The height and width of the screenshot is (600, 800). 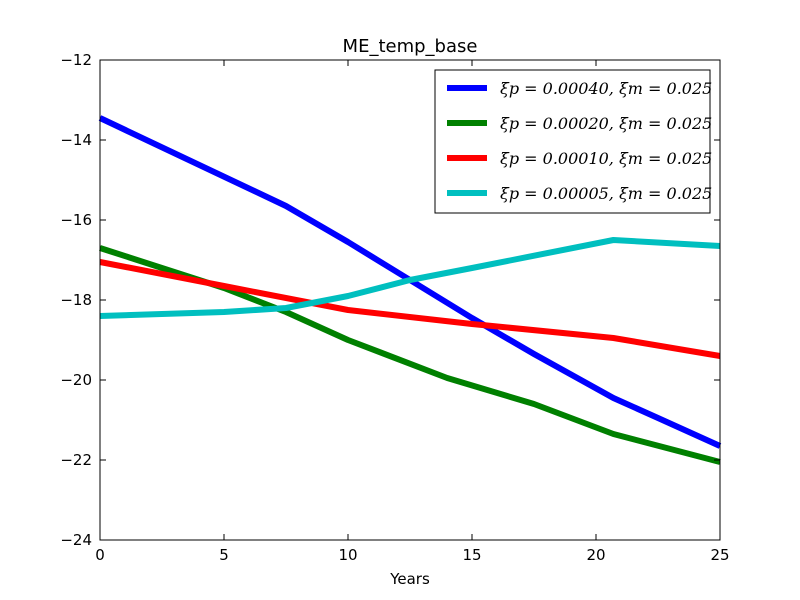 I want to click on x-tick-label: 20, so click(x=595, y=555).